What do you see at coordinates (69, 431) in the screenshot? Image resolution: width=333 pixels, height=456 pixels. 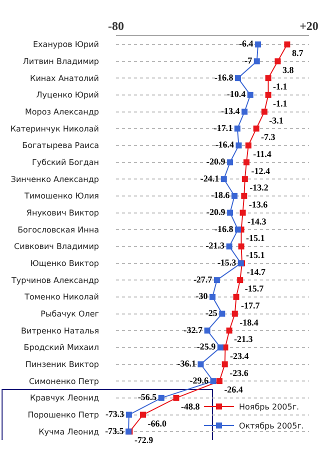 I see `y-tick-label: Кучма Леонид` at bounding box center [69, 431].